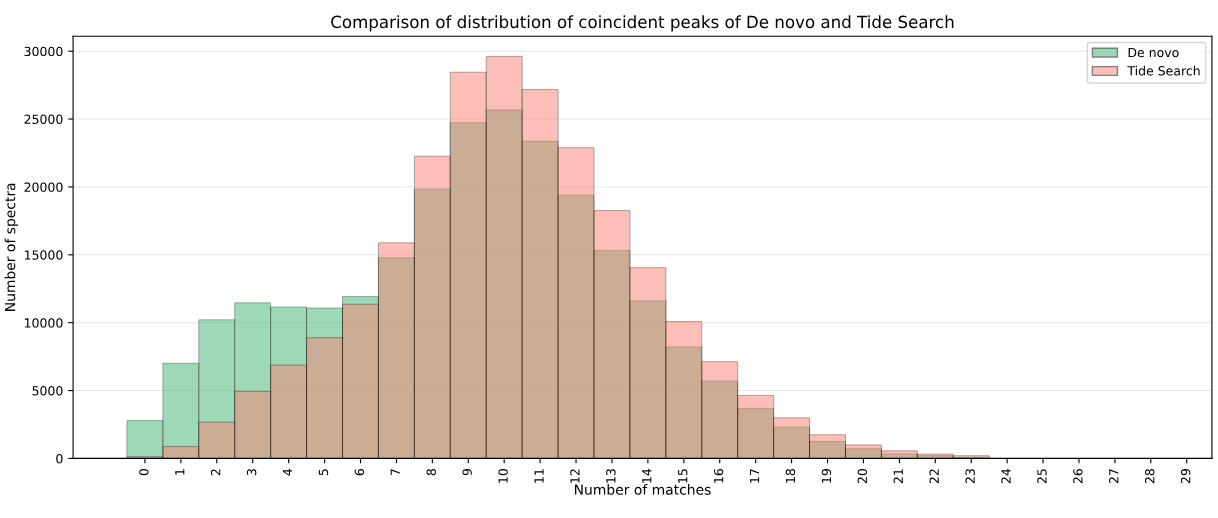 Image resolution: width=1218 pixels, height=518 pixels. I want to click on x-tick-label: 11, so click(539, 476).